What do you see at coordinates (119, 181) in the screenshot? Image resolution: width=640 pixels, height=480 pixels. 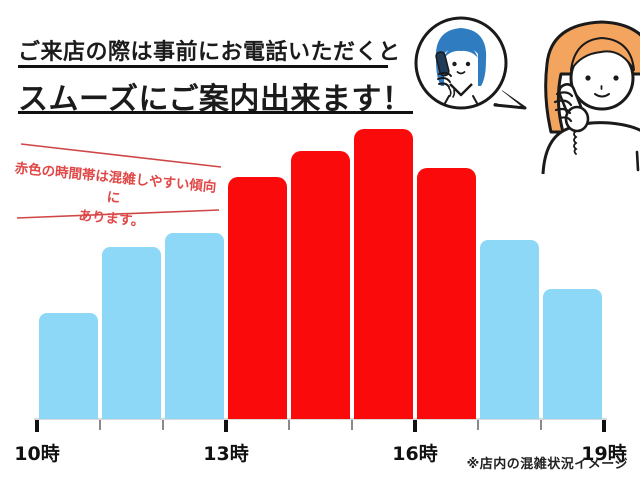 I see `annotation-slant-lines` at bounding box center [119, 181].